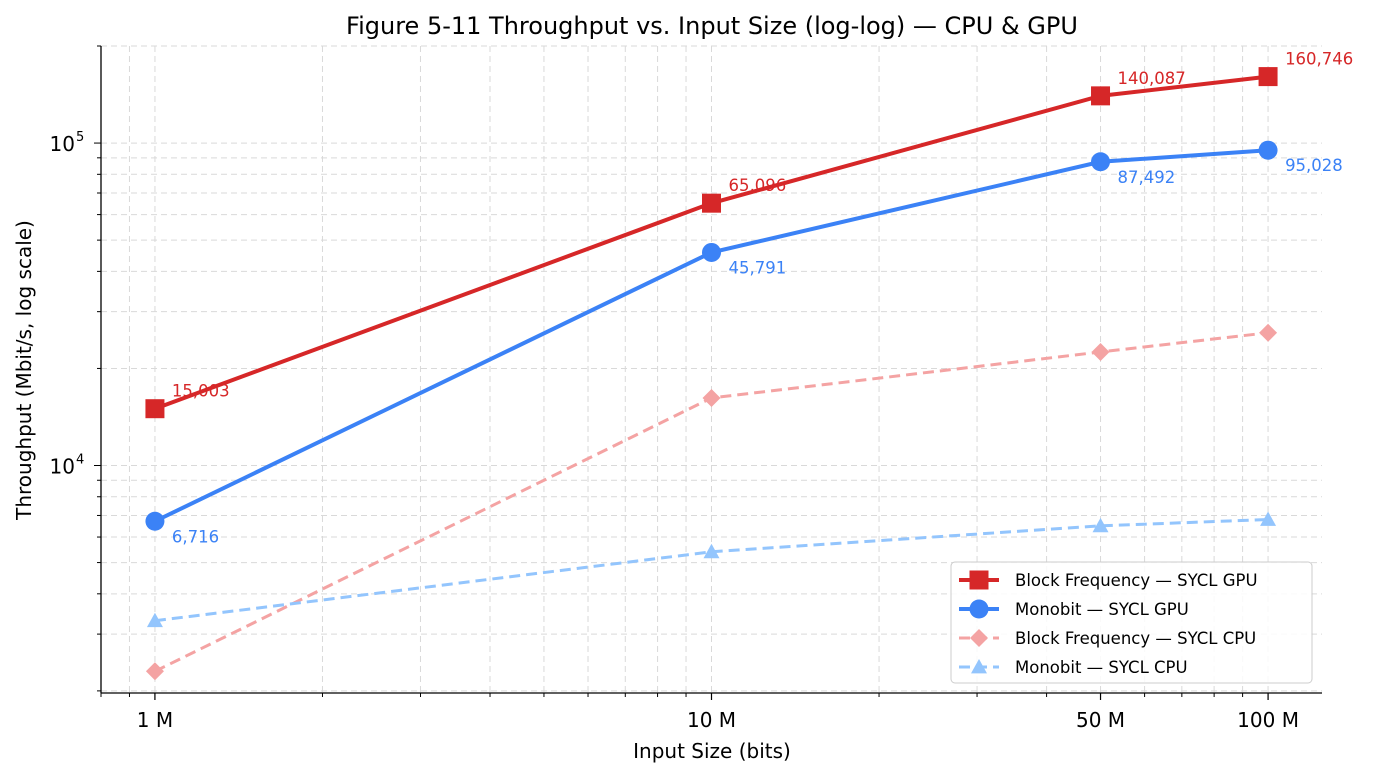 The image size is (1375, 778). I want to click on x-tick-label: 50 M, so click(1100, 720).